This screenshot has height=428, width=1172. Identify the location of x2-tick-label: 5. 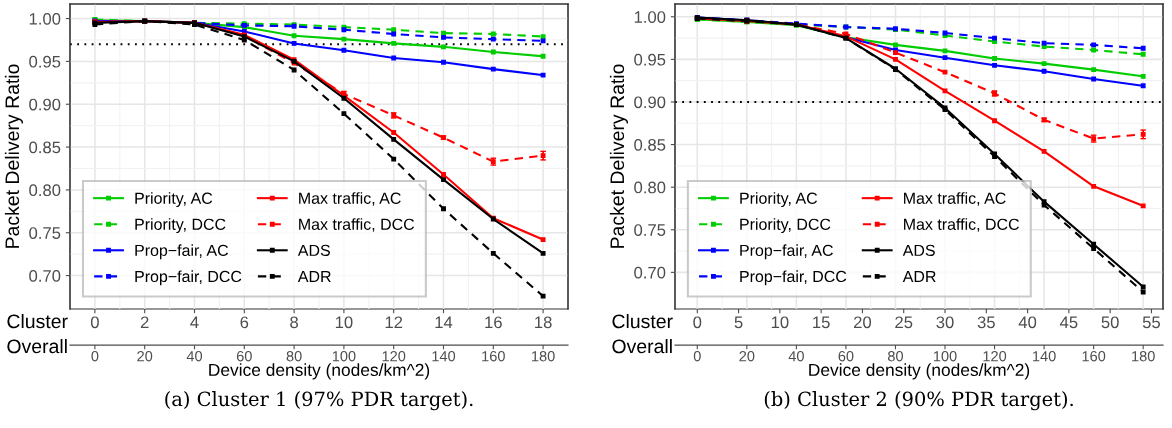
(738, 322).